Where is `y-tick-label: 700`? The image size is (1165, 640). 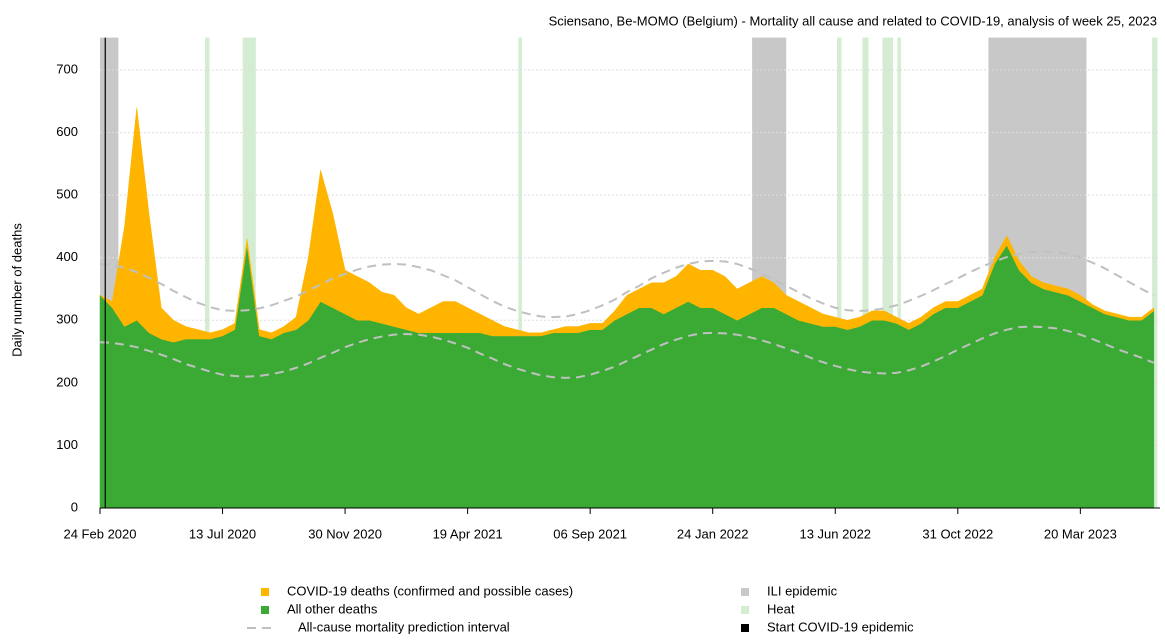
y-tick-label: 700 is located at coordinates (67, 68).